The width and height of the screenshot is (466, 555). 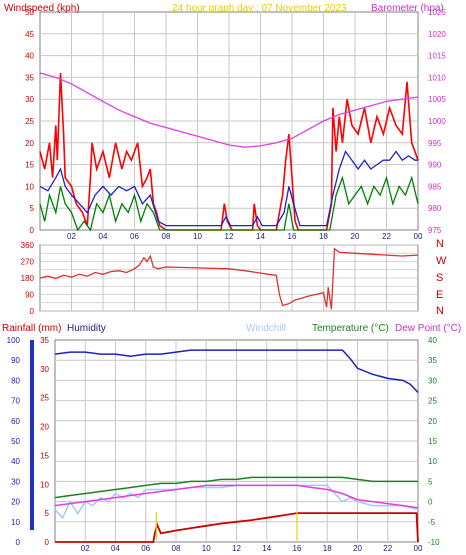 I want to click on series-rainfall-mm, so click(x=237, y=527).